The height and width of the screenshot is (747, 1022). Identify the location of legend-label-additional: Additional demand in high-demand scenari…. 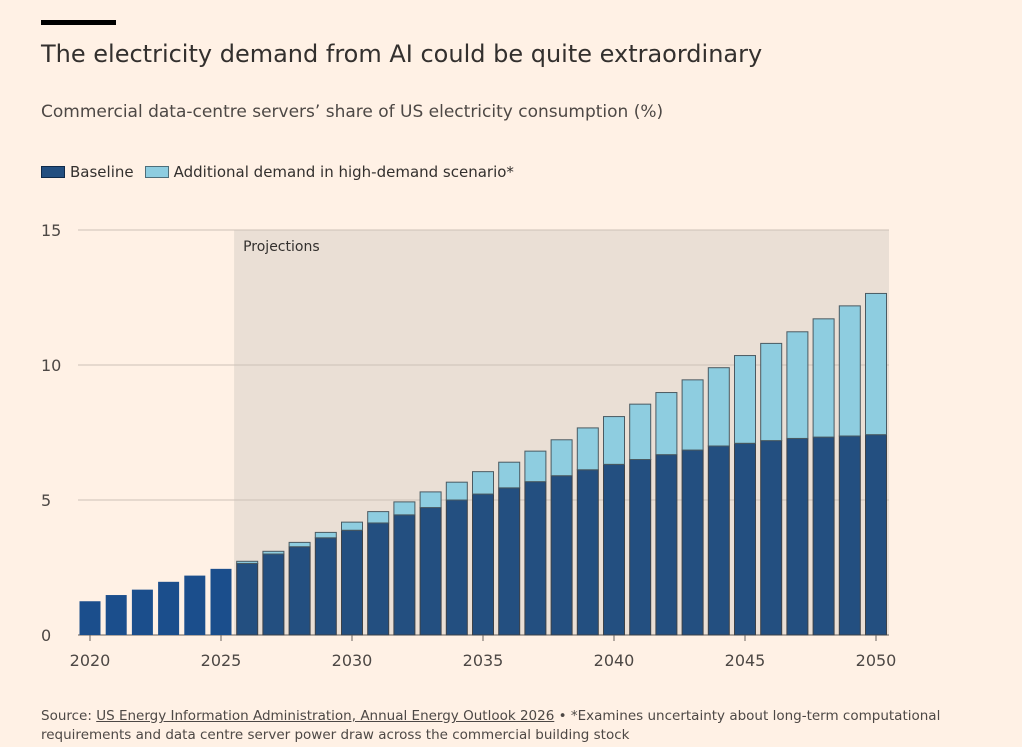
(343, 172).